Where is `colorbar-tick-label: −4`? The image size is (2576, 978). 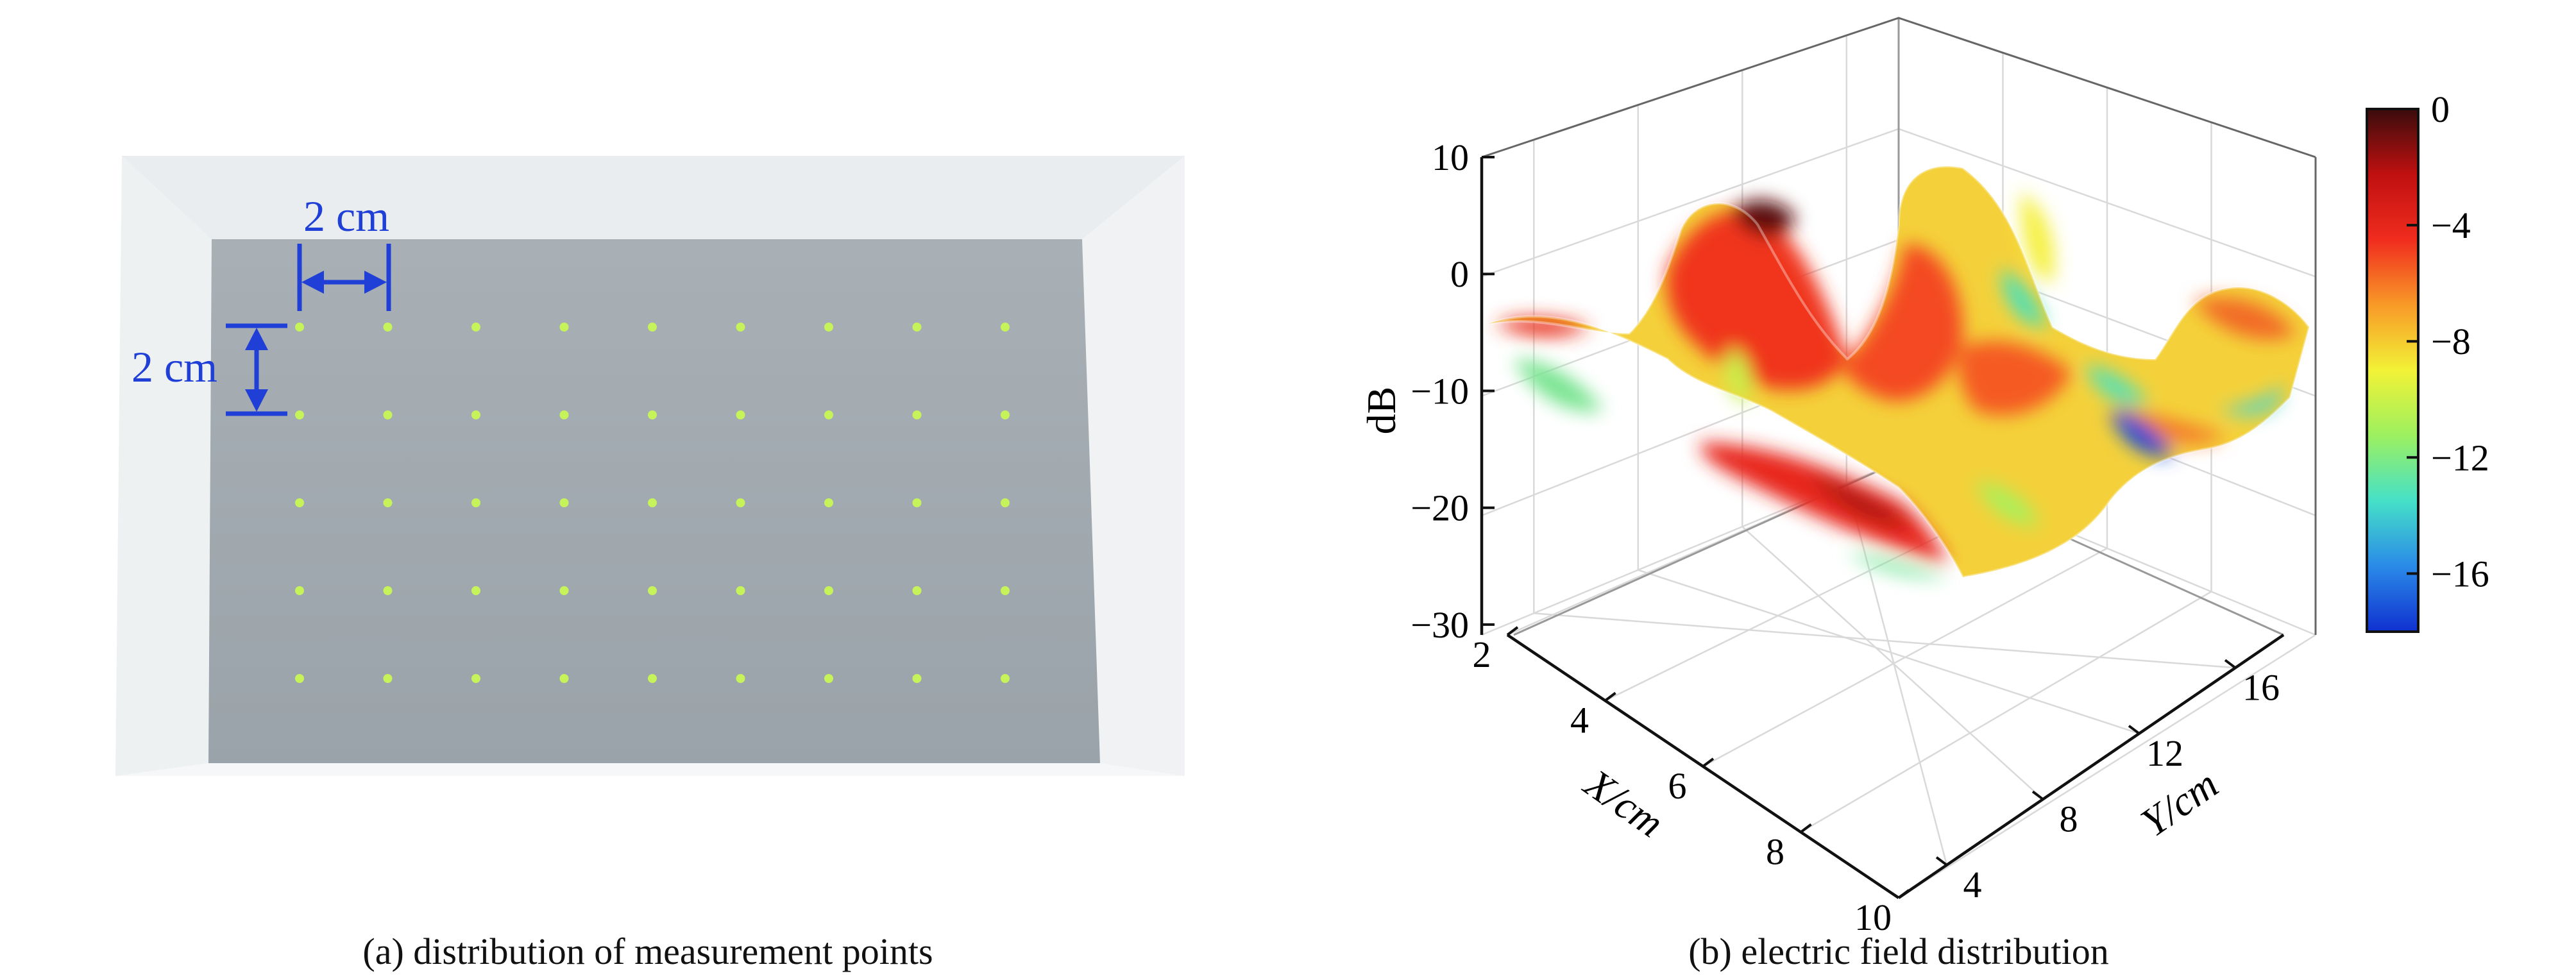
colorbar-tick-label: −4 is located at coordinates (2451, 225).